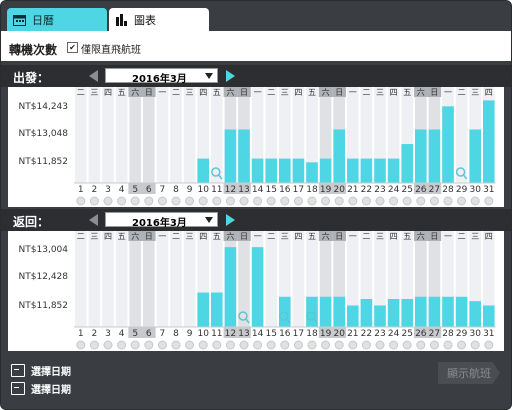 The image size is (512, 410). I want to click on direct-only-checkbox: ✔, so click(72, 47).